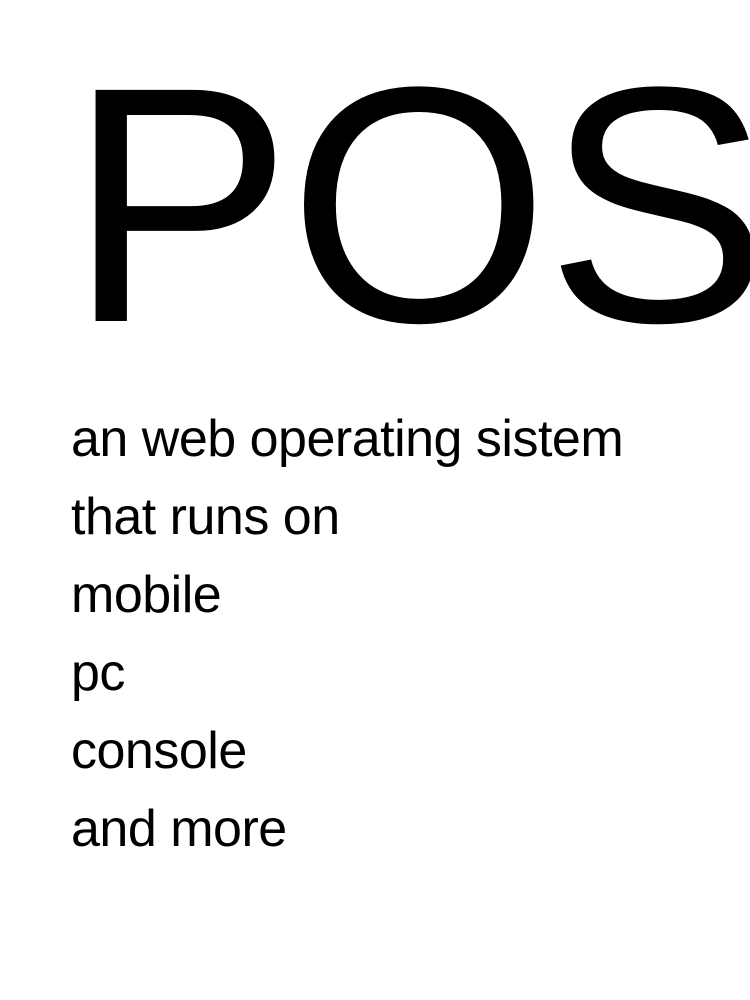  Describe the element at coordinates (98, 673) in the screenshot. I see `description-line: pc` at that location.